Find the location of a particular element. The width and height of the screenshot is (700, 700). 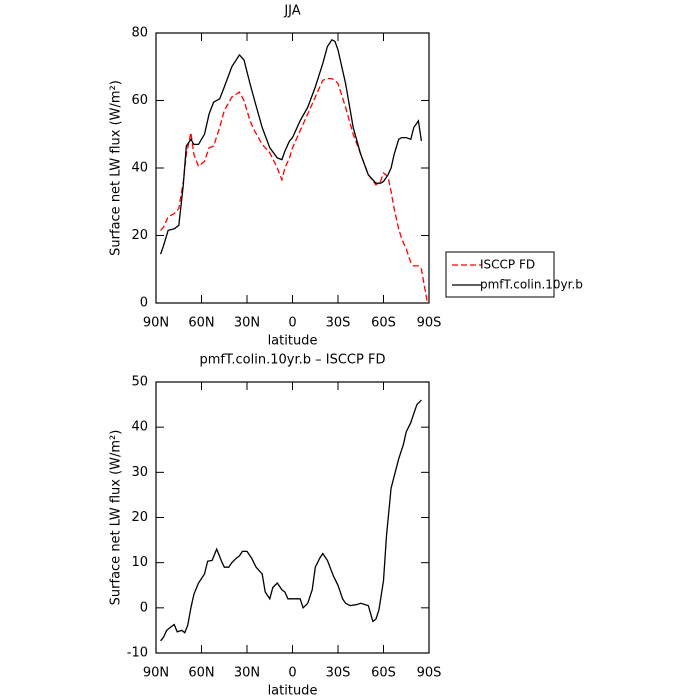

y-tick-label: 80 is located at coordinates (139, 33).